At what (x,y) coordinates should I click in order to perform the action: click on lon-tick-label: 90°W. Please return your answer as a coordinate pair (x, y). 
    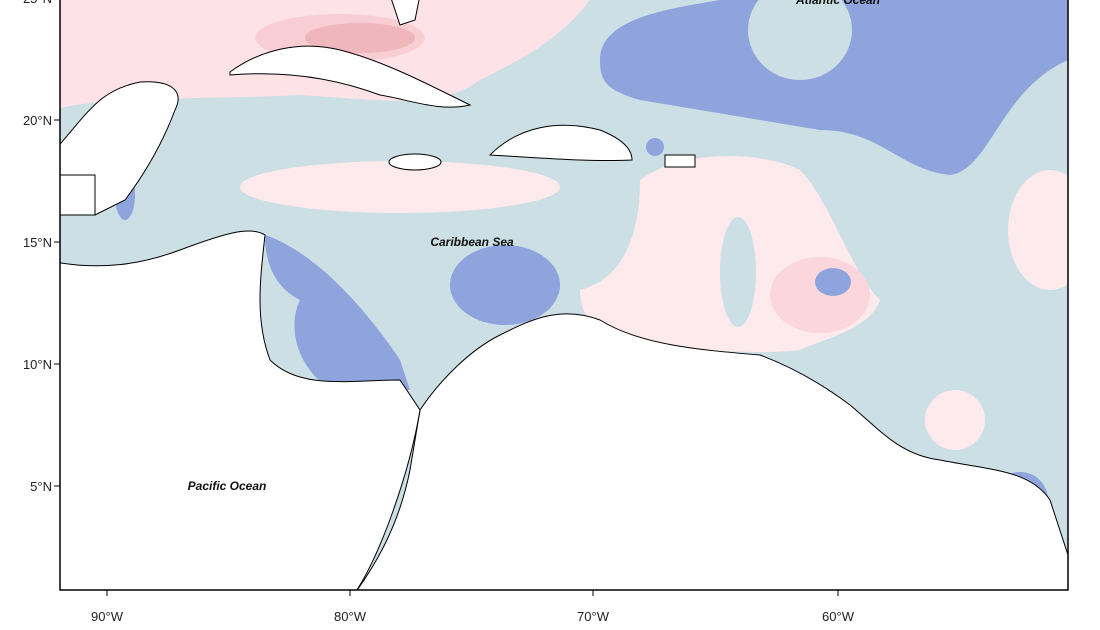
    Looking at the image, I should click on (107, 616).